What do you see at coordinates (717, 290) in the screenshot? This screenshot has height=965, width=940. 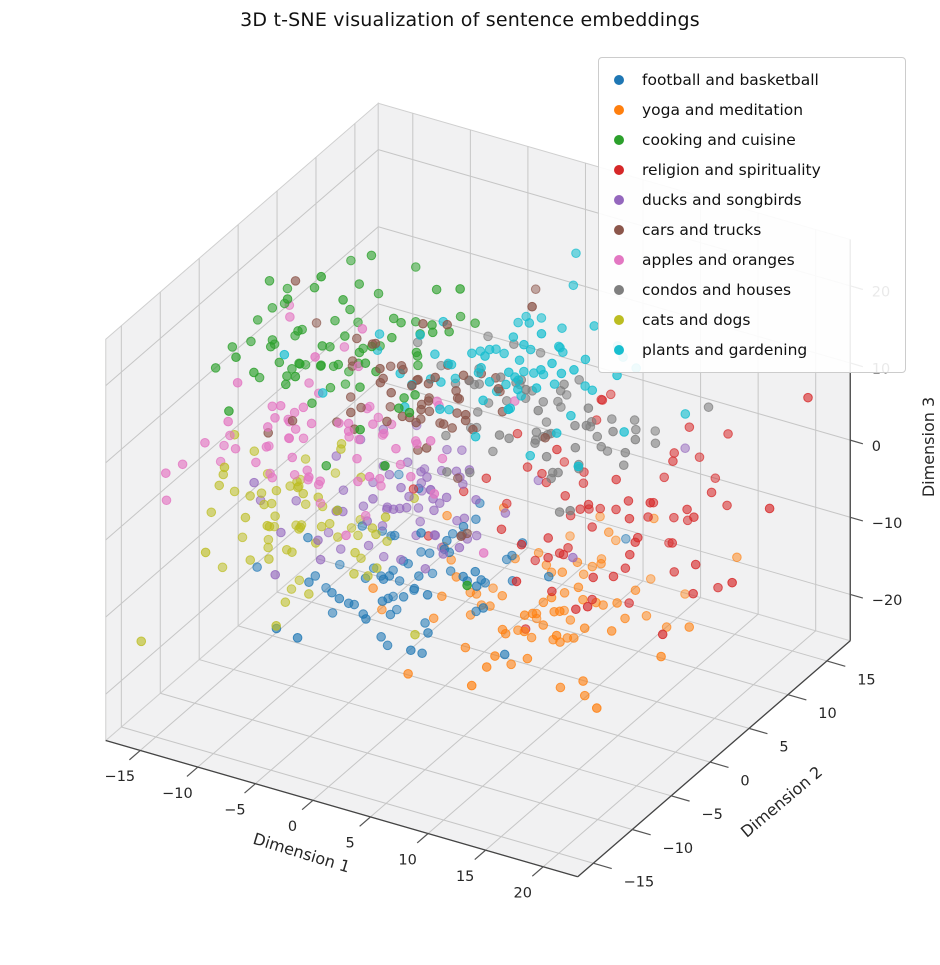 I see `legend-item-label: condos and houses` at bounding box center [717, 290].